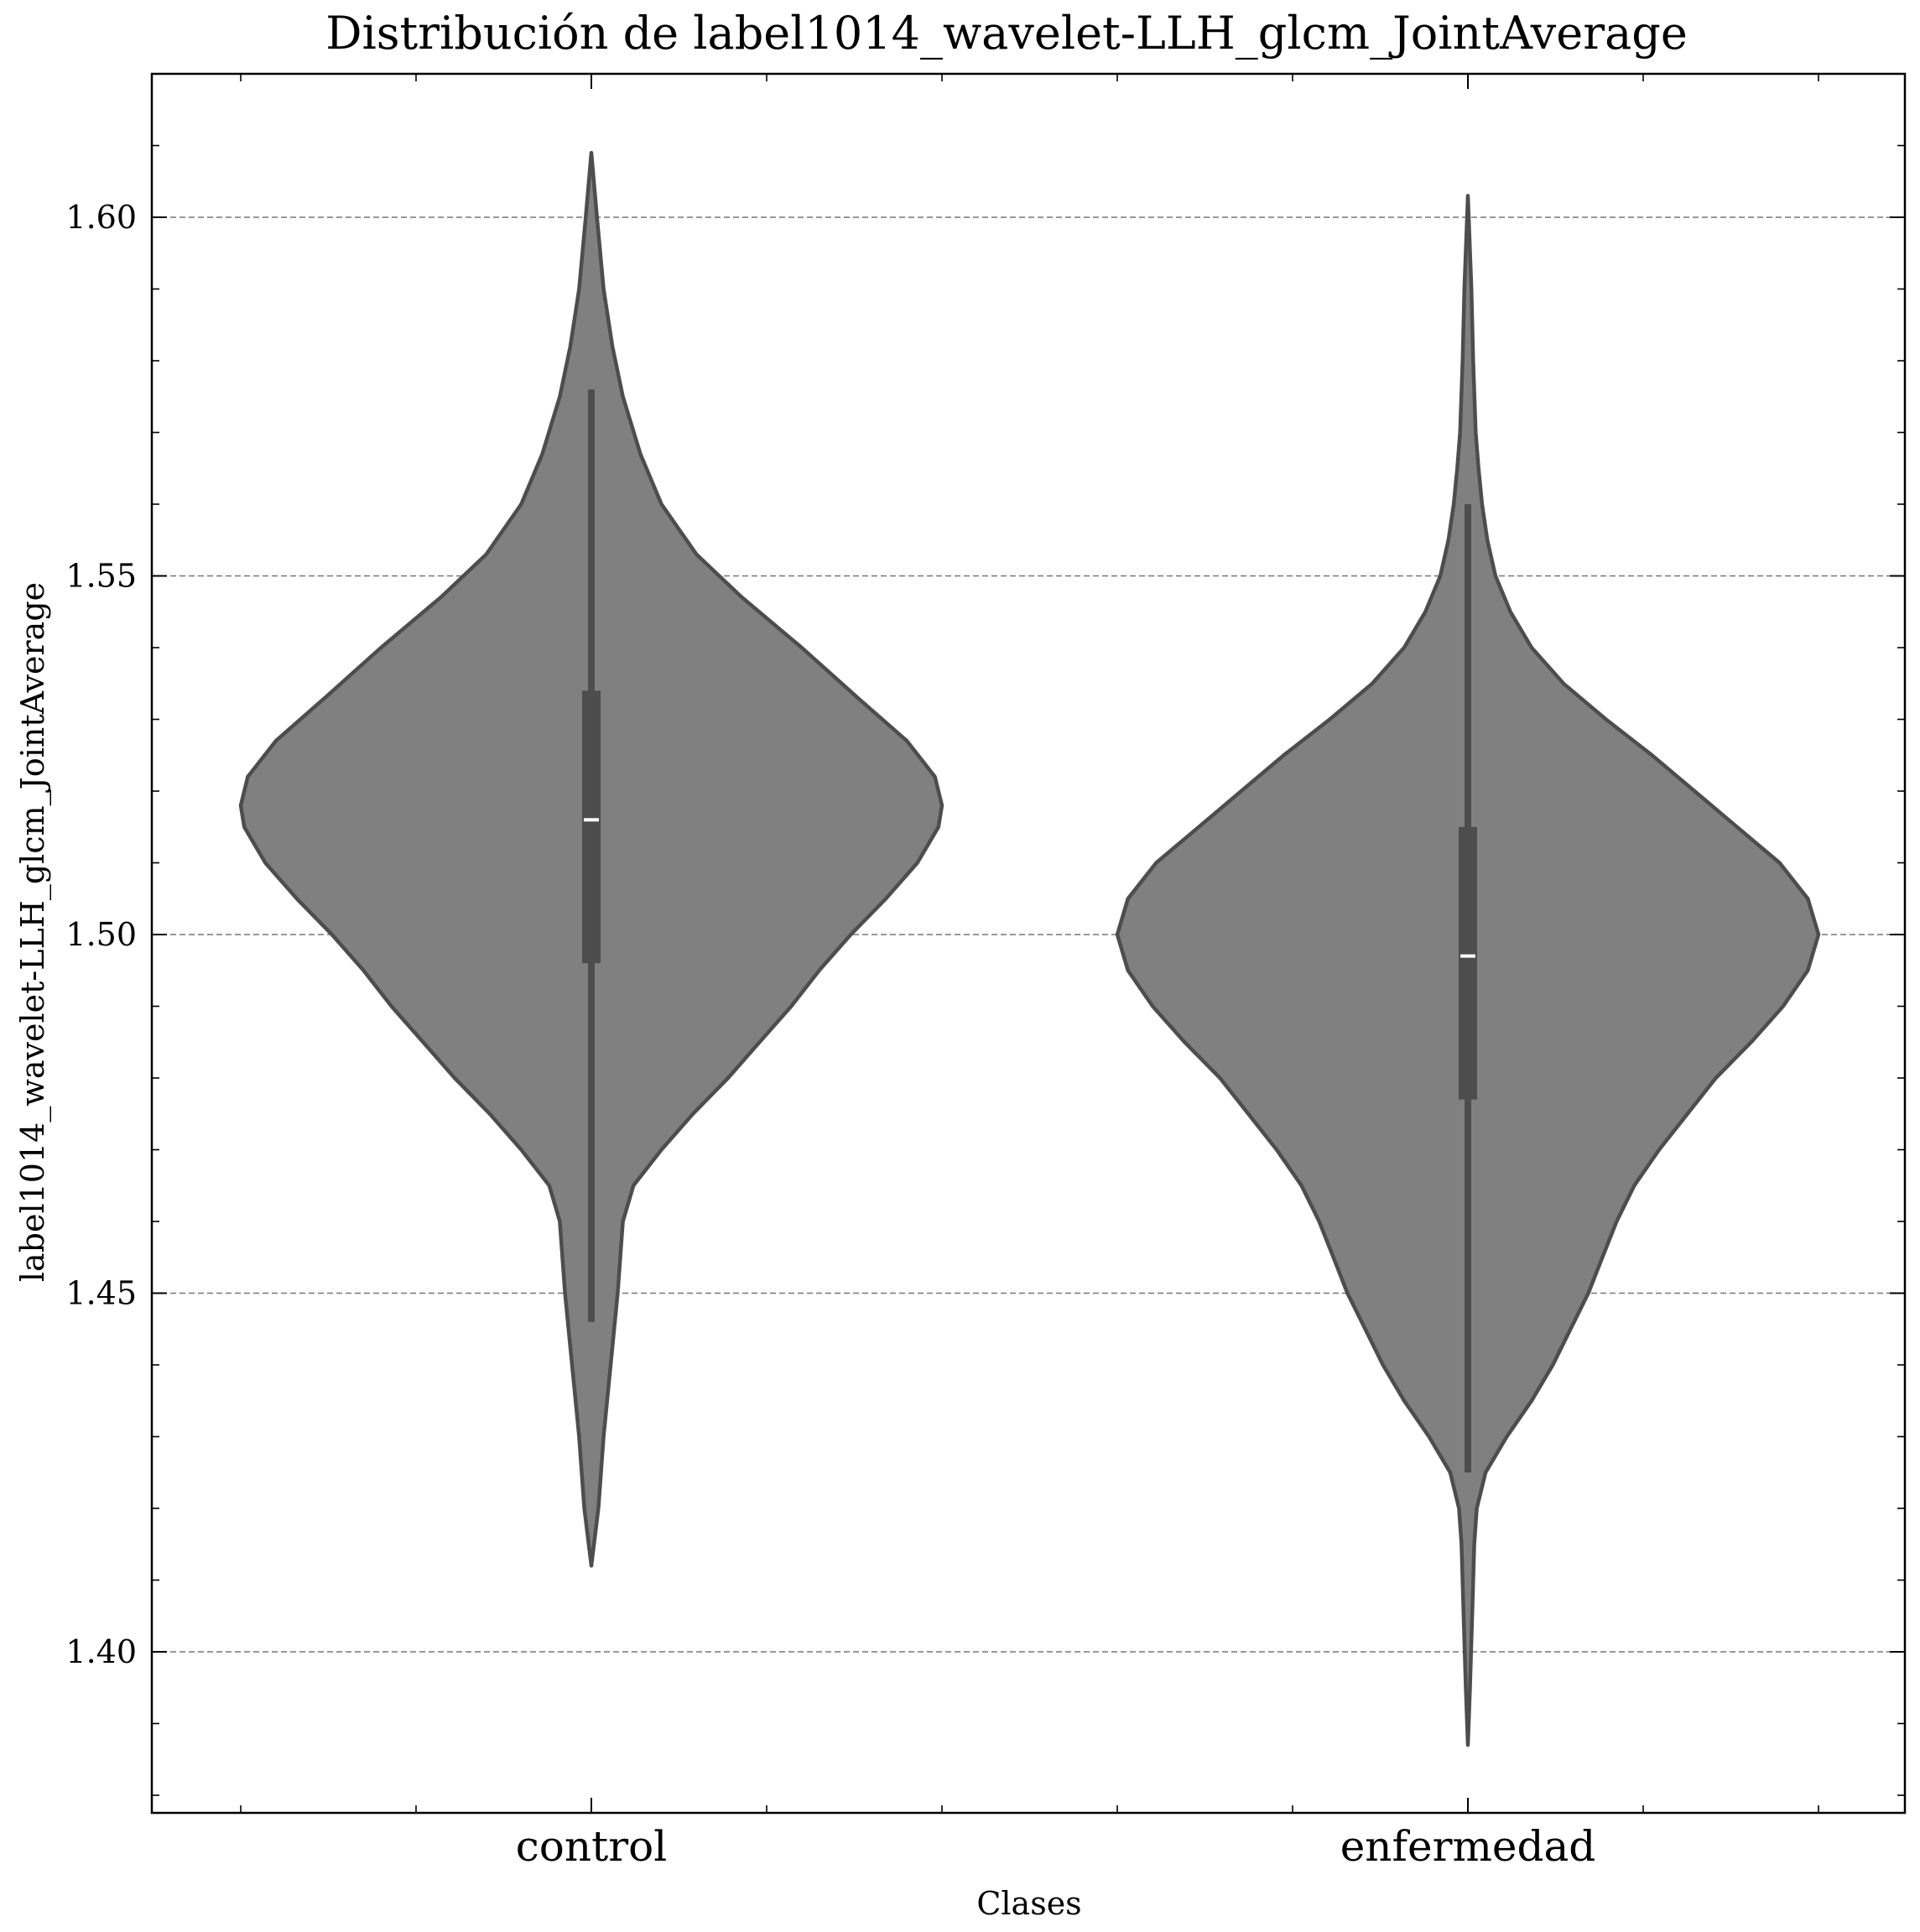  I want to click on x-tick-label-enfermedad: enfermedad, so click(1468, 1846).